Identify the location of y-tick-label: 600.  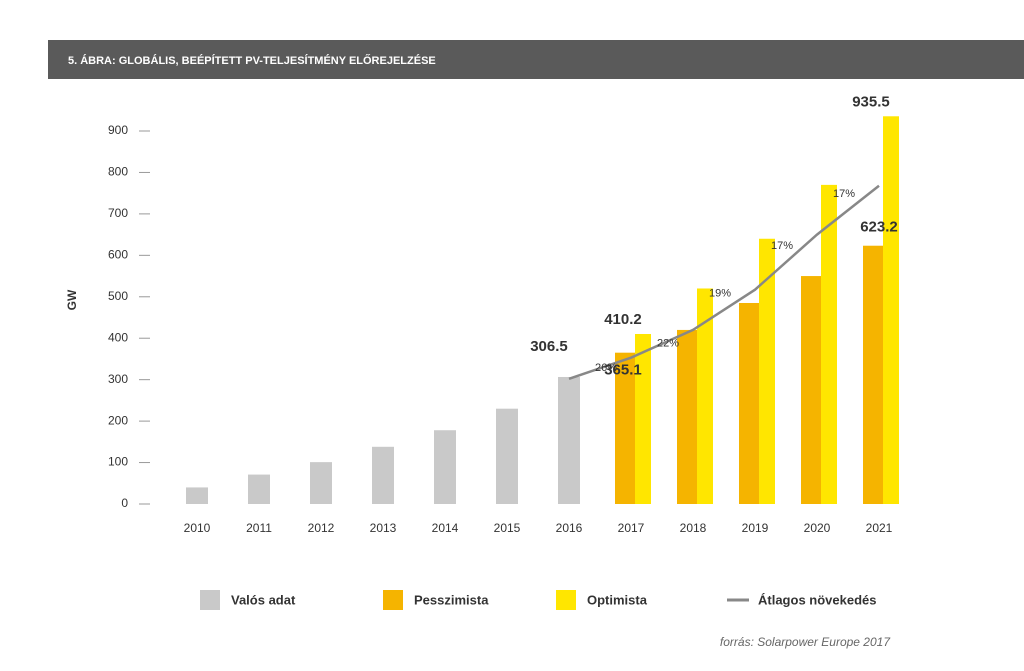
(118, 255).